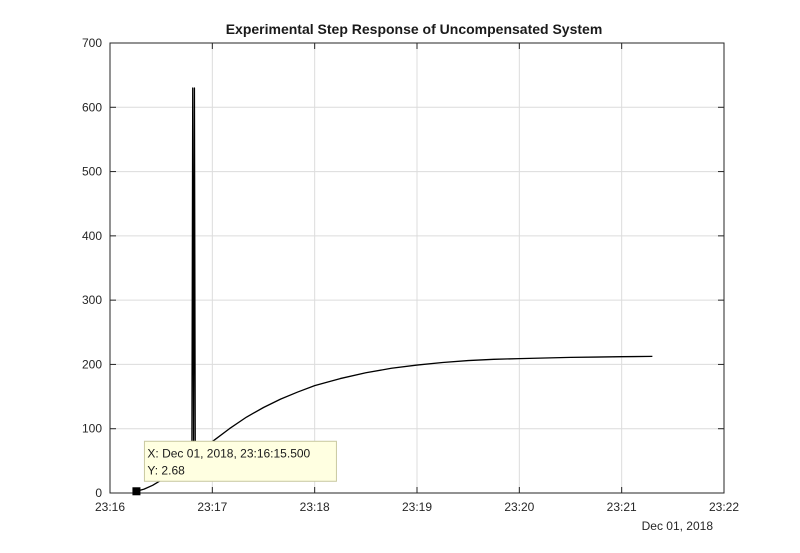 This screenshot has width=800, height=553. I want to click on x-tick-label: 23:18, so click(315, 507).